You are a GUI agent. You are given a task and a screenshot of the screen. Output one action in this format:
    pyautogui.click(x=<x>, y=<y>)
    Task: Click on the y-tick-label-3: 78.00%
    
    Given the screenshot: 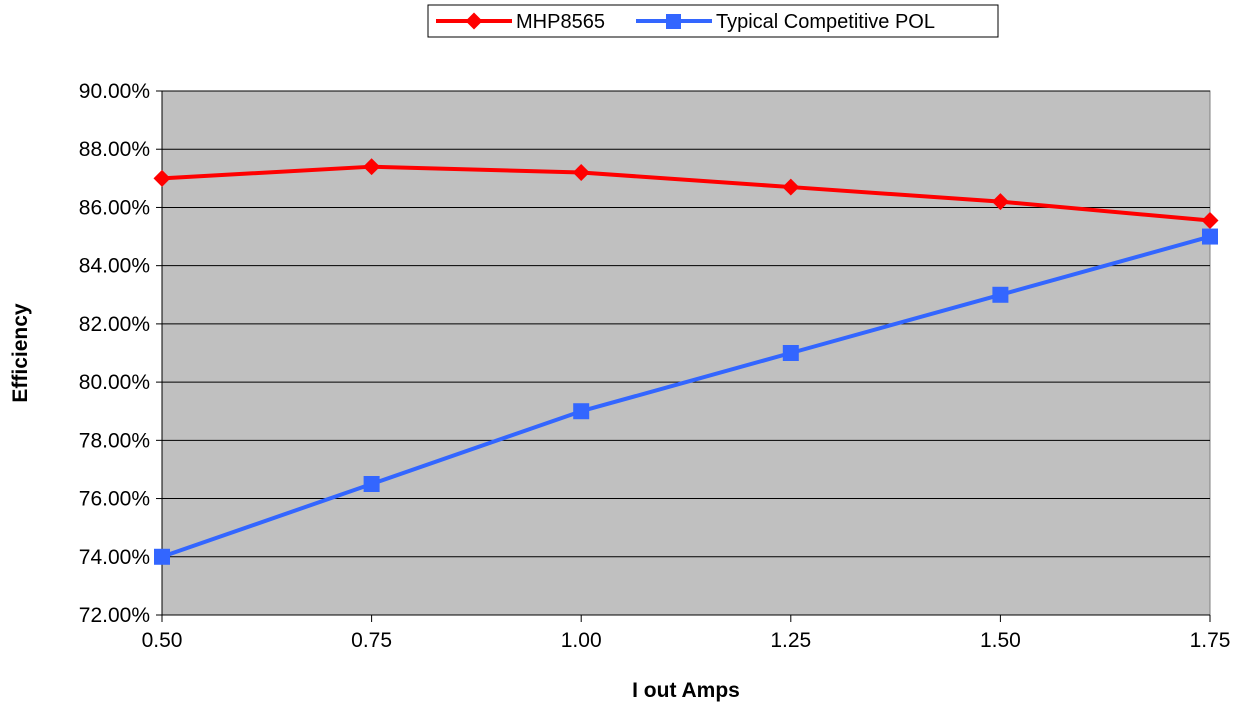 What is the action you would take?
    pyautogui.click(x=114, y=440)
    